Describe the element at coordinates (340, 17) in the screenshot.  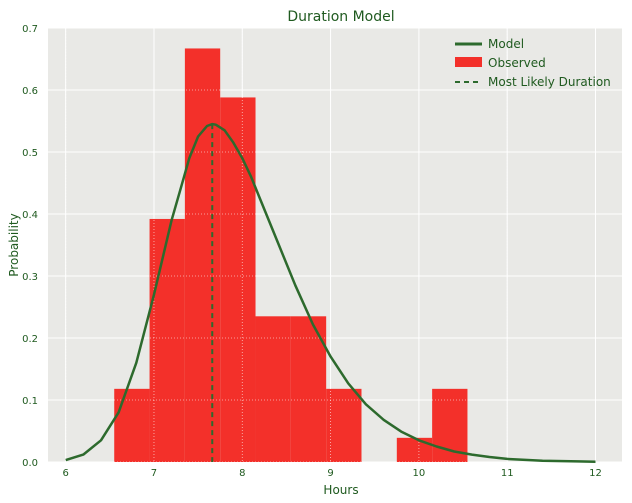
I see `chart-title: Duration Model` at that location.